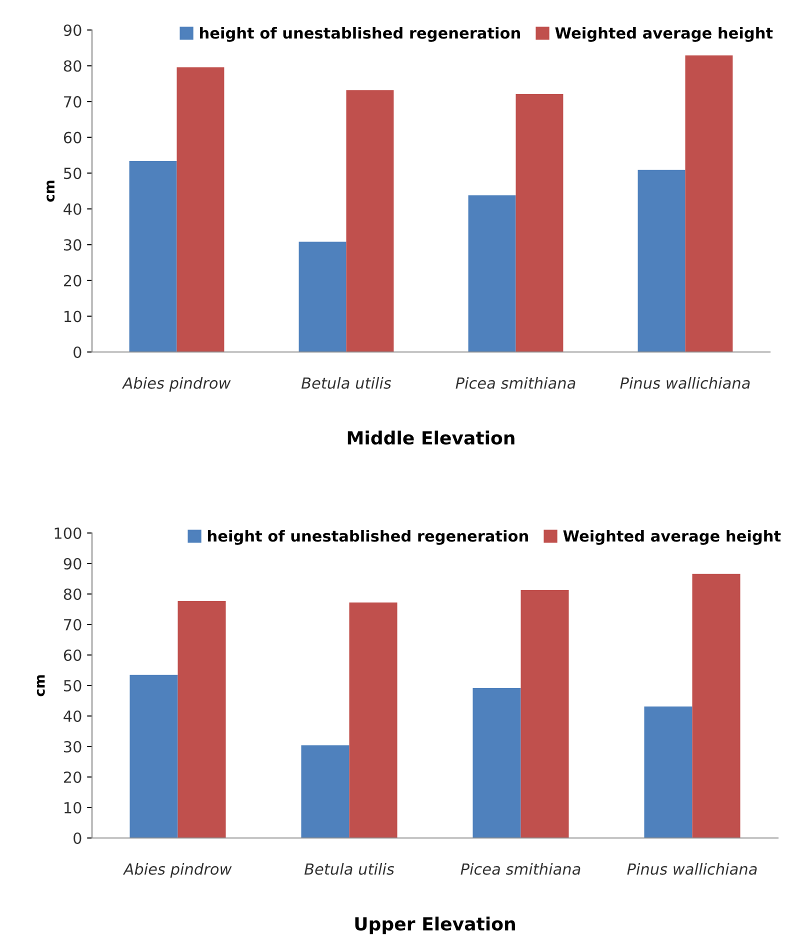 The width and height of the screenshot is (810, 951). Describe the element at coordinates (431, 437) in the screenshot. I see `x-axis-title: Middle Elevation` at that location.